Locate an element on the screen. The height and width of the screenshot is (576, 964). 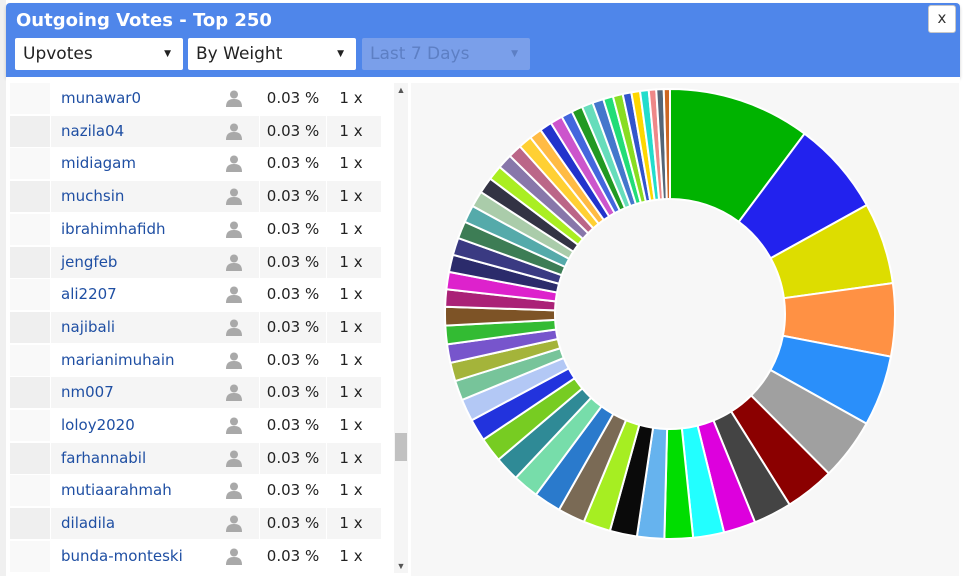
voter-name-link: diladila is located at coordinates (88, 523).